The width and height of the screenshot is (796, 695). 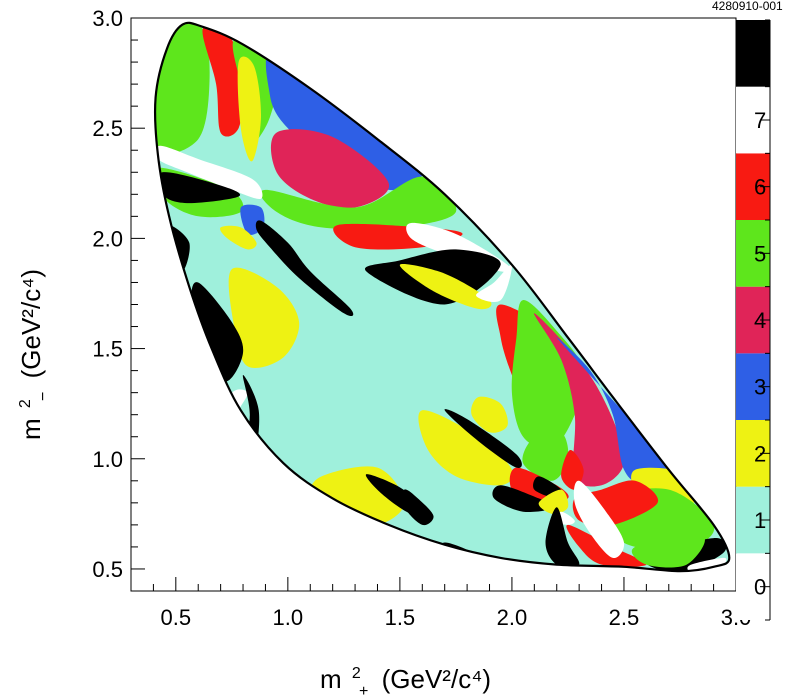 What do you see at coordinates (405, 674) in the screenshot?
I see `x-axis-title: m 2 + (GeV²/c⁴)` at bounding box center [405, 674].